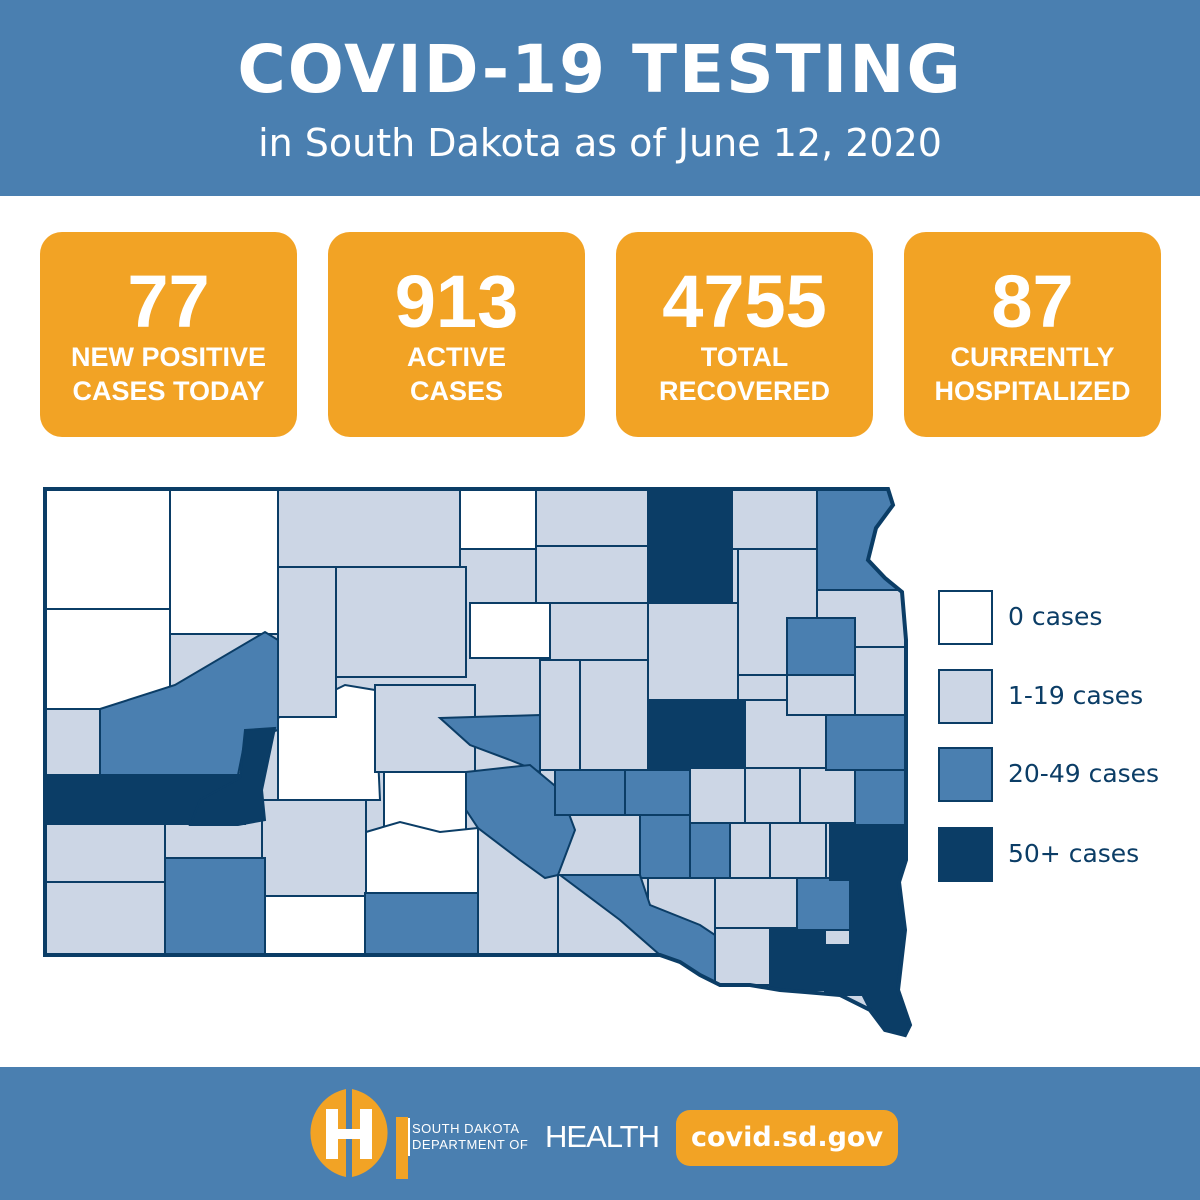 Image resolution: width=1200 pixels, height=1200 pixels. What do you see at coordinates (456, 357) in the screenshot?
I see `stat-label-line1: ACTIVE` at bounding box center [456, 357].